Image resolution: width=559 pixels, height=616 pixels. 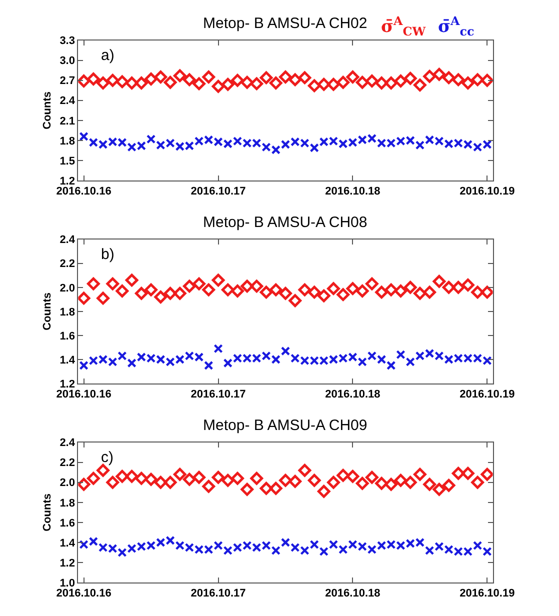 I want to click on annotation: a), so click(x=107, y=55).